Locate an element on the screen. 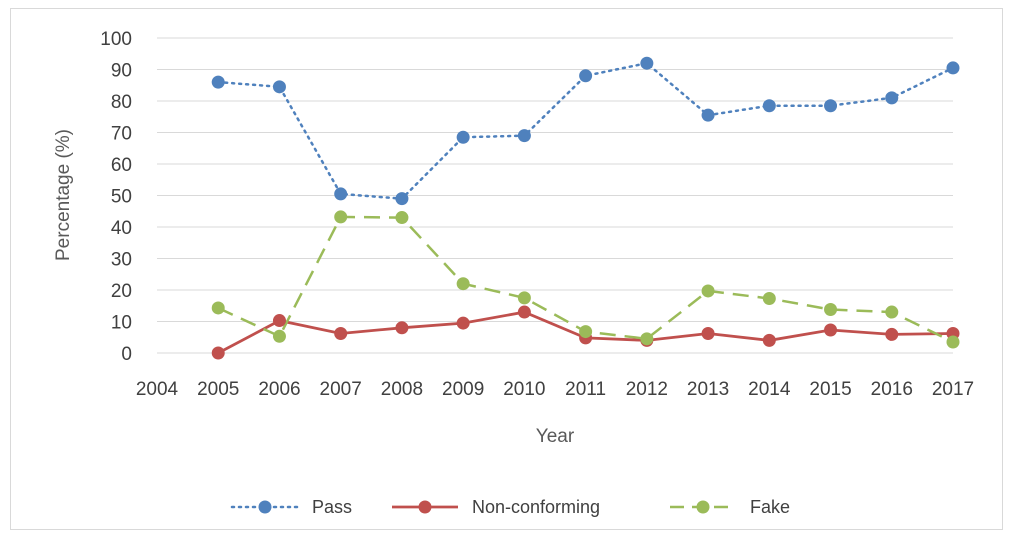 The image size is (1009, 538). data-point-non-conforming-2009 is located at coordinates (463, 323).